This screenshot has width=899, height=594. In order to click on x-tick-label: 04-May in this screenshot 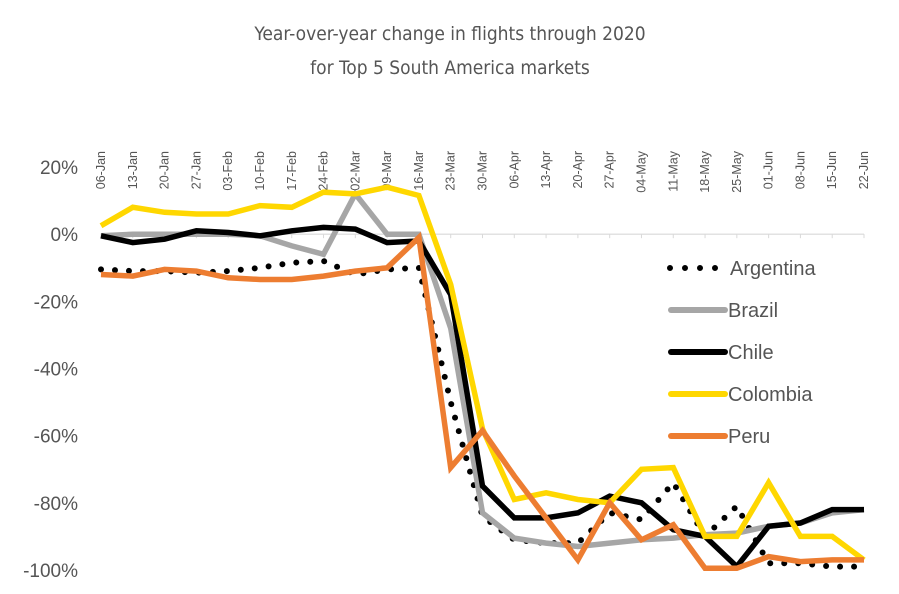, I will do `click(641, 171)`.